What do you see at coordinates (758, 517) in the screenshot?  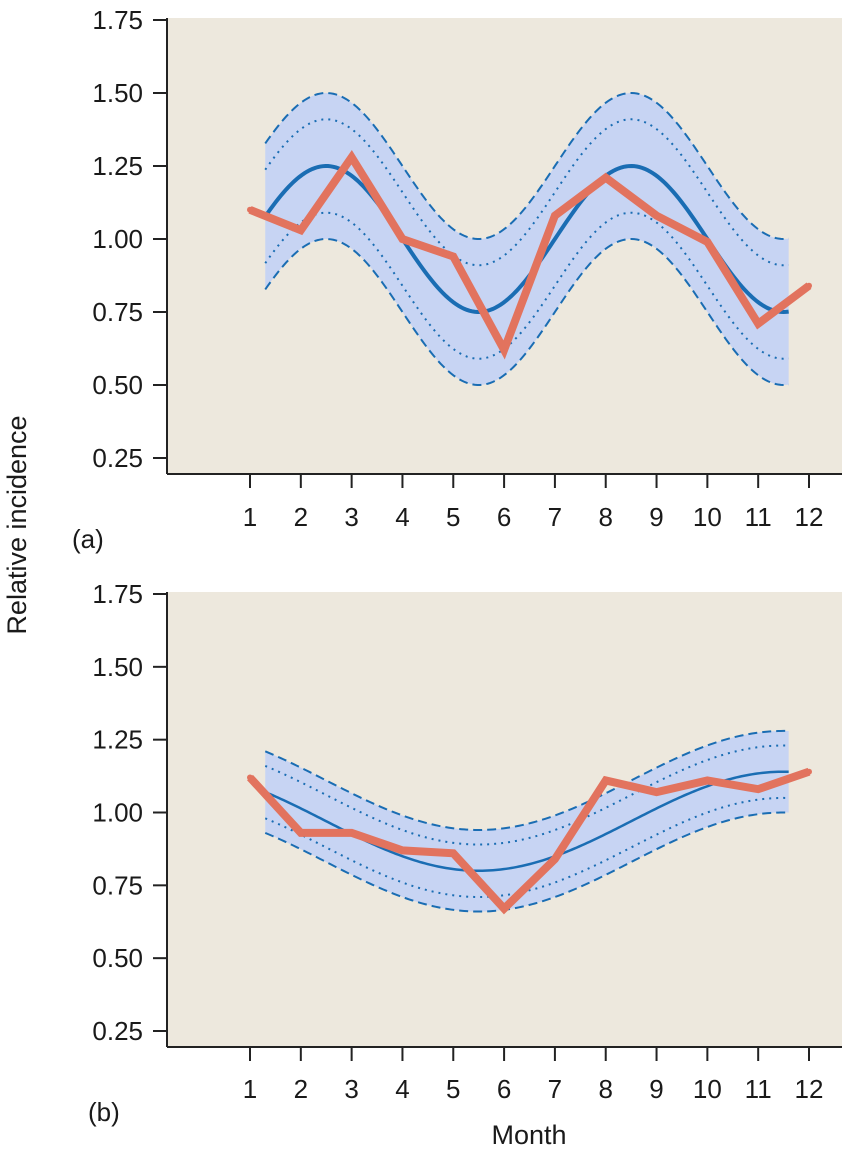 I see `panel-a-x-tick-label: 11` at bounding box center [758, 517].